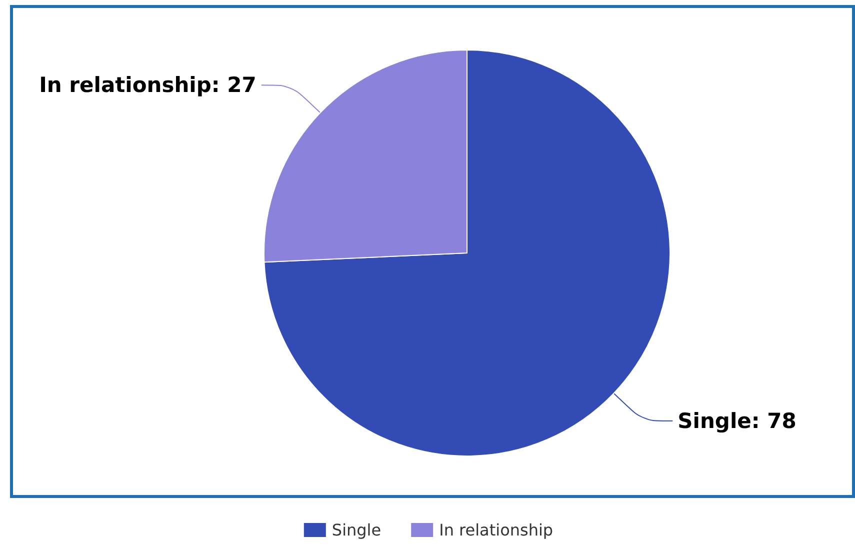 The image size is (855, 548). What do you see at coordinates (357, 530) in the screenshot?
I see `legend-label: Single` at bounding box center [357, 530].